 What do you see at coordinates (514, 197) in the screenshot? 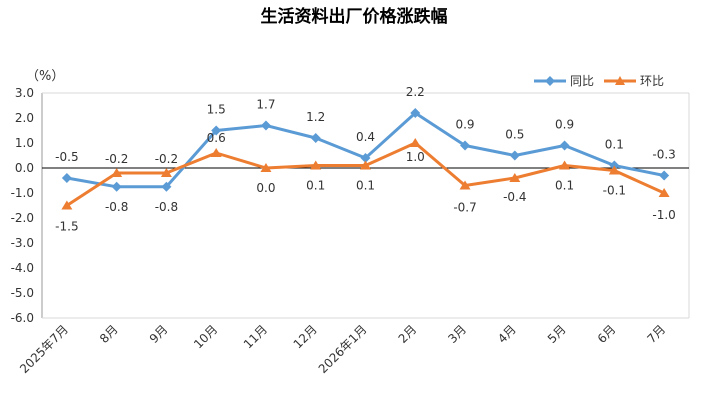
I see `data-label-mom: -0.4` at bounding box center [514, 197].